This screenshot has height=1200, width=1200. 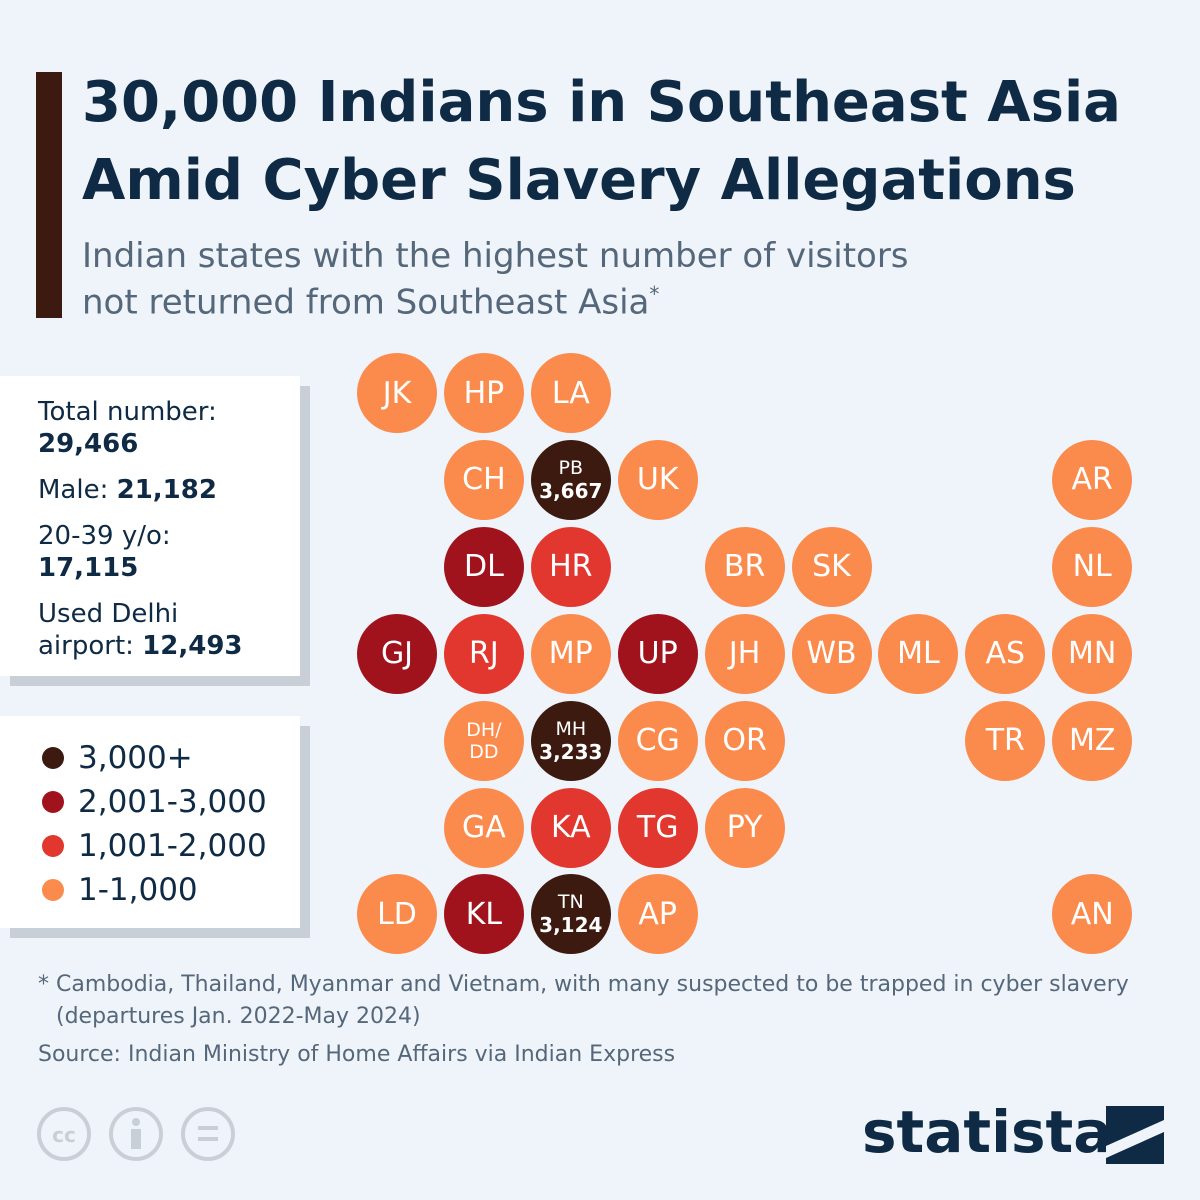 I want to click on state-tile: HP, so click(x=483, y=393).